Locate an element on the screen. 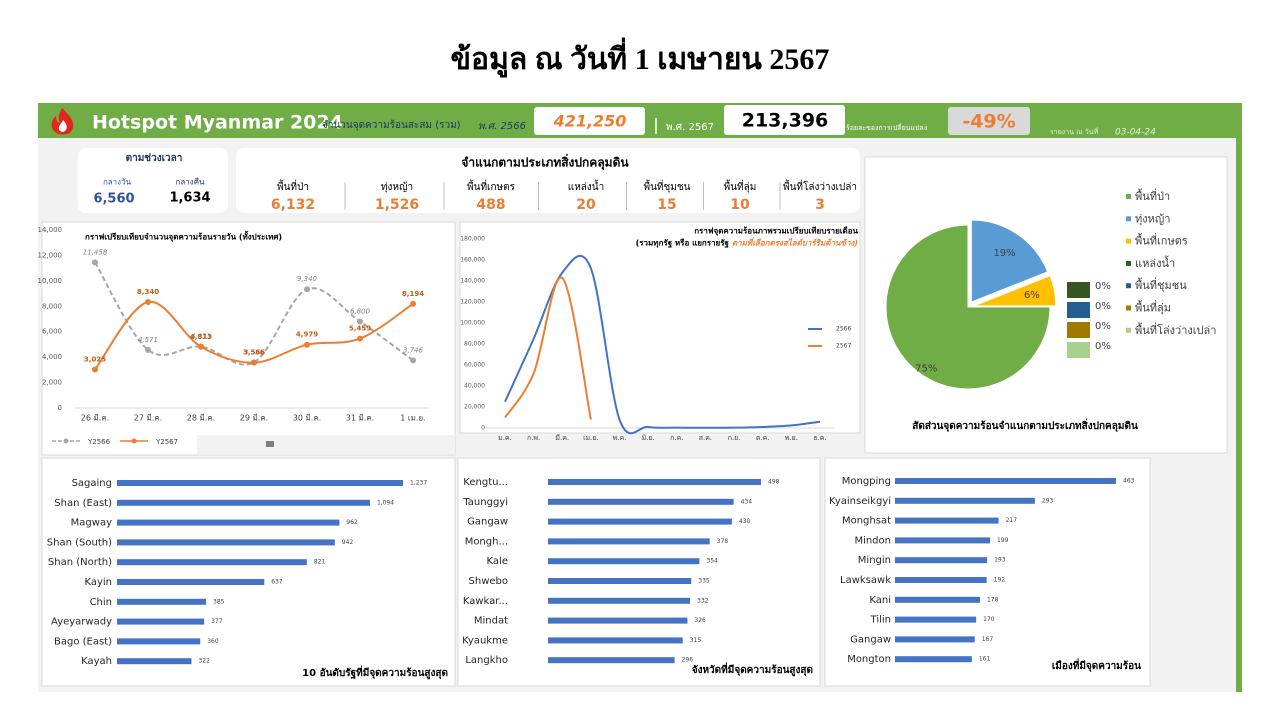 Image resolution: width=1280 pixels, height=720 pixels. legend-label: พื้นที่ชุมชน is located at coordinates (1161, 284).